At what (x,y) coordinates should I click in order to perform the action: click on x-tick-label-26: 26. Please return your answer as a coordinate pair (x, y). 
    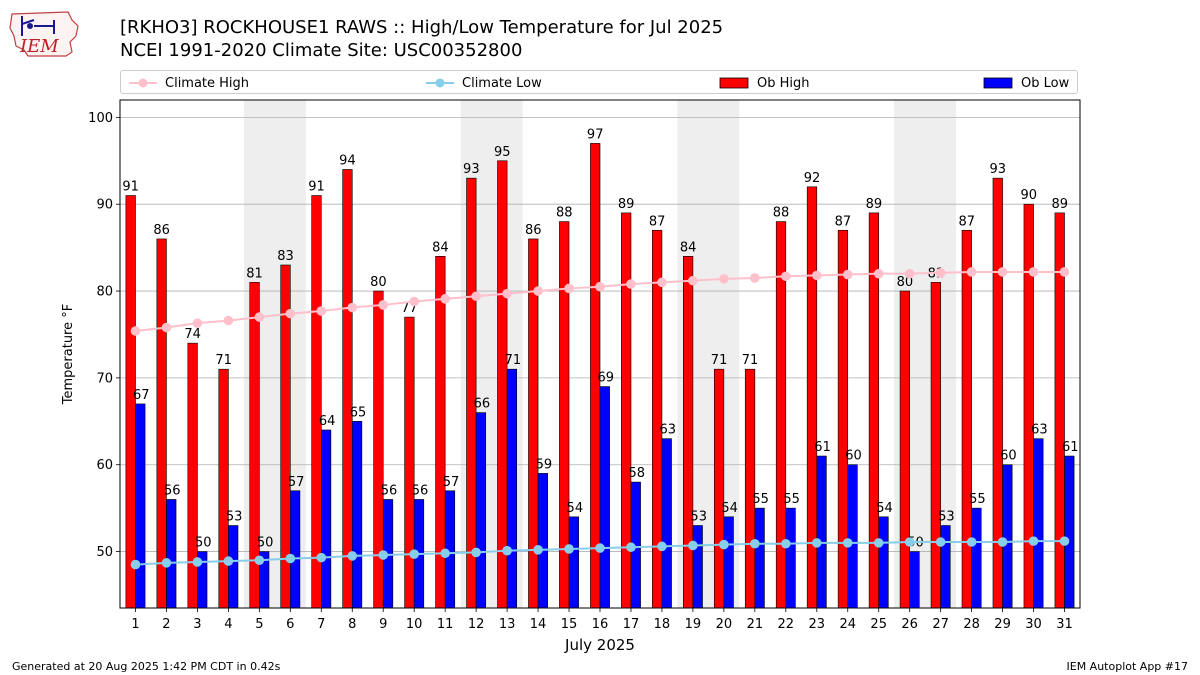
    Looking at the image, I should click on (909, 624).